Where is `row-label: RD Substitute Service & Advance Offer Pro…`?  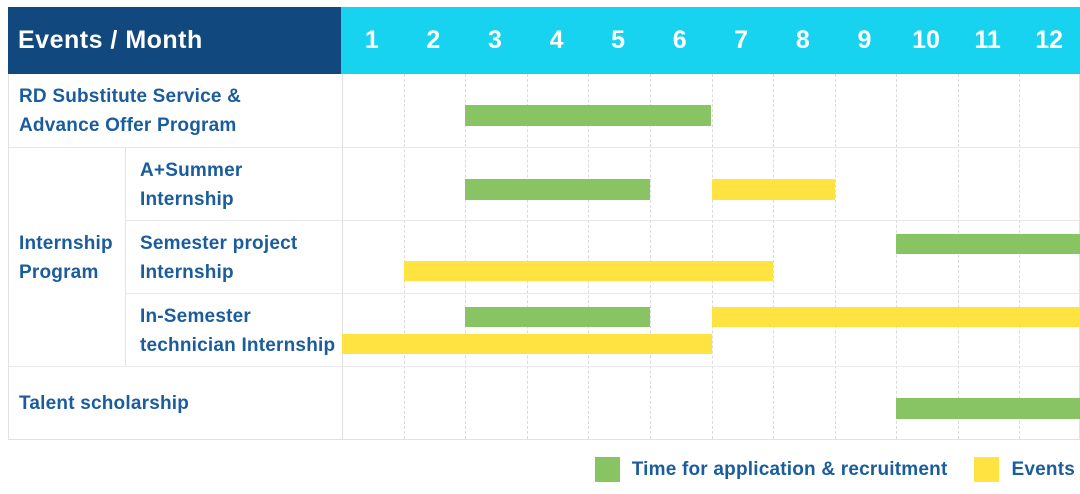 row-label: RD Substitute Service & Advance Offer Pro… is located at coordinates (130, 111).